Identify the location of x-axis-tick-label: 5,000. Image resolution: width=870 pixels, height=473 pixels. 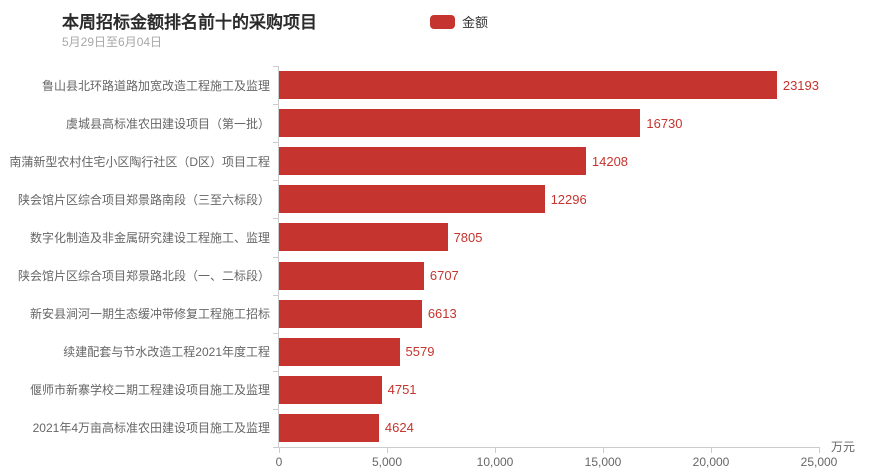
(387, 462).